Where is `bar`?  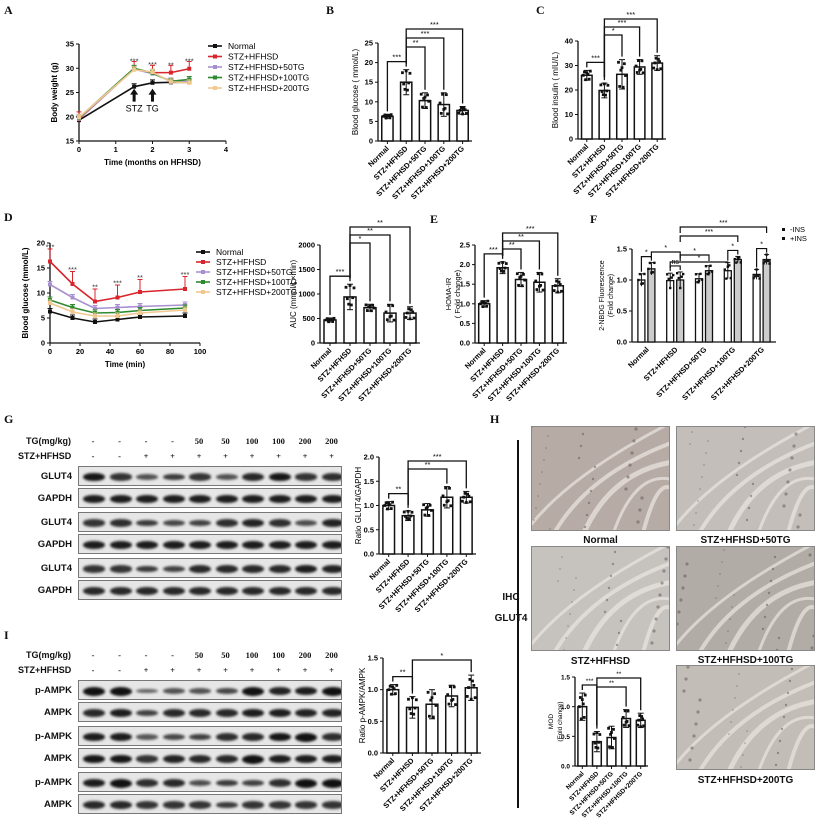
bar is located at coordinates (393, 721).